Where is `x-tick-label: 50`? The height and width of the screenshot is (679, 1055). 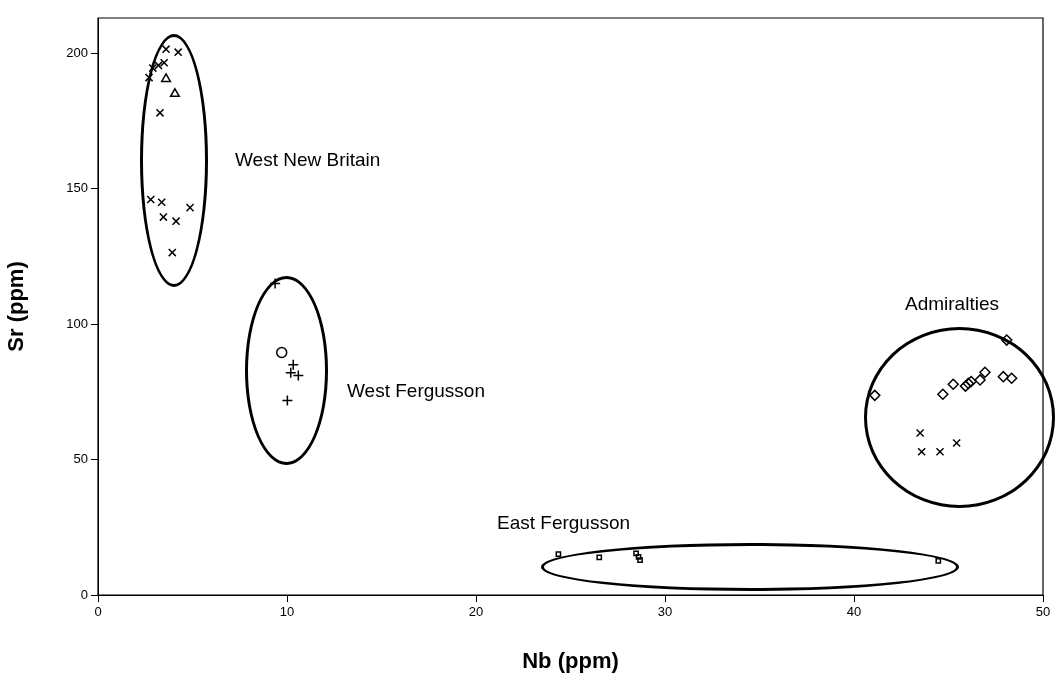 x-tick-label: 50 is located at coordinates (1043, 612).